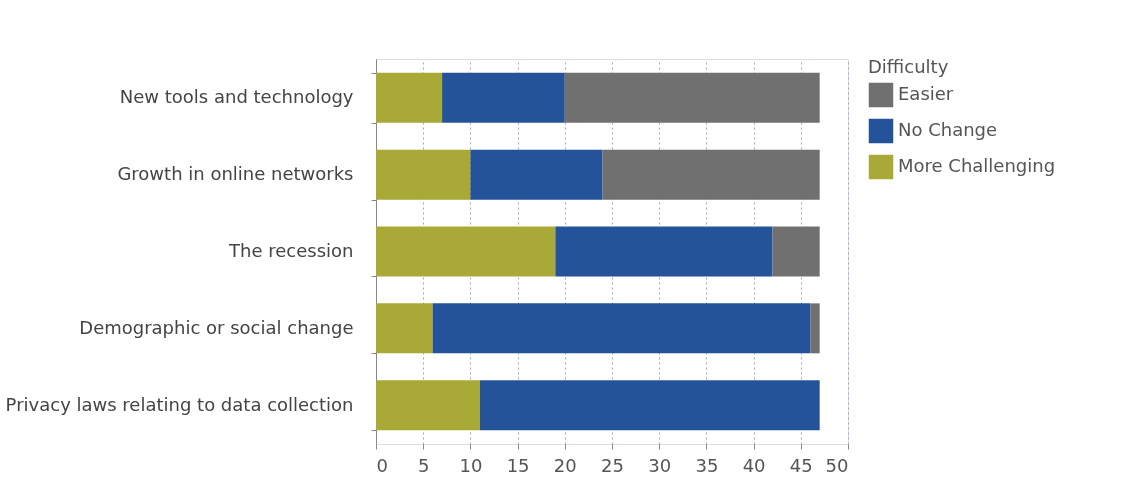  Describe the element at coordinates (707, 465) in the screenshot. I see `x-tick-label: 35` at that location.